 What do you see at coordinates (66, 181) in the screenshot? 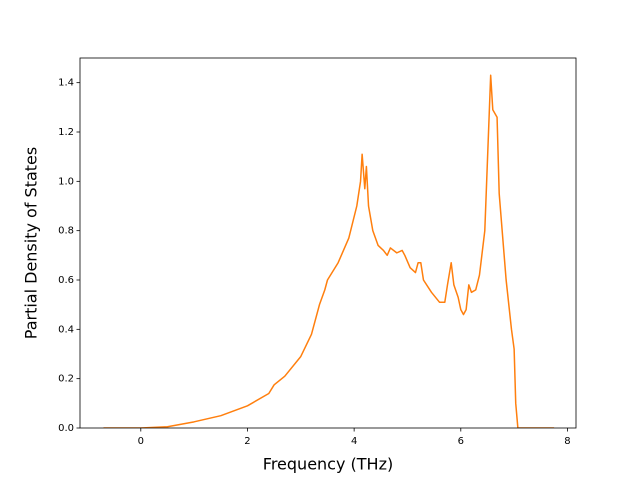
I see `y-tick-label: 1.0` at bounding box center [66, 181].